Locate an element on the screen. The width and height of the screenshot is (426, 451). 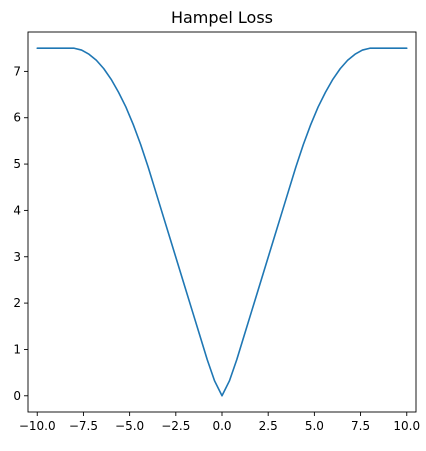
x-tick-label: 7.5 is located at coordinates (360, 426).